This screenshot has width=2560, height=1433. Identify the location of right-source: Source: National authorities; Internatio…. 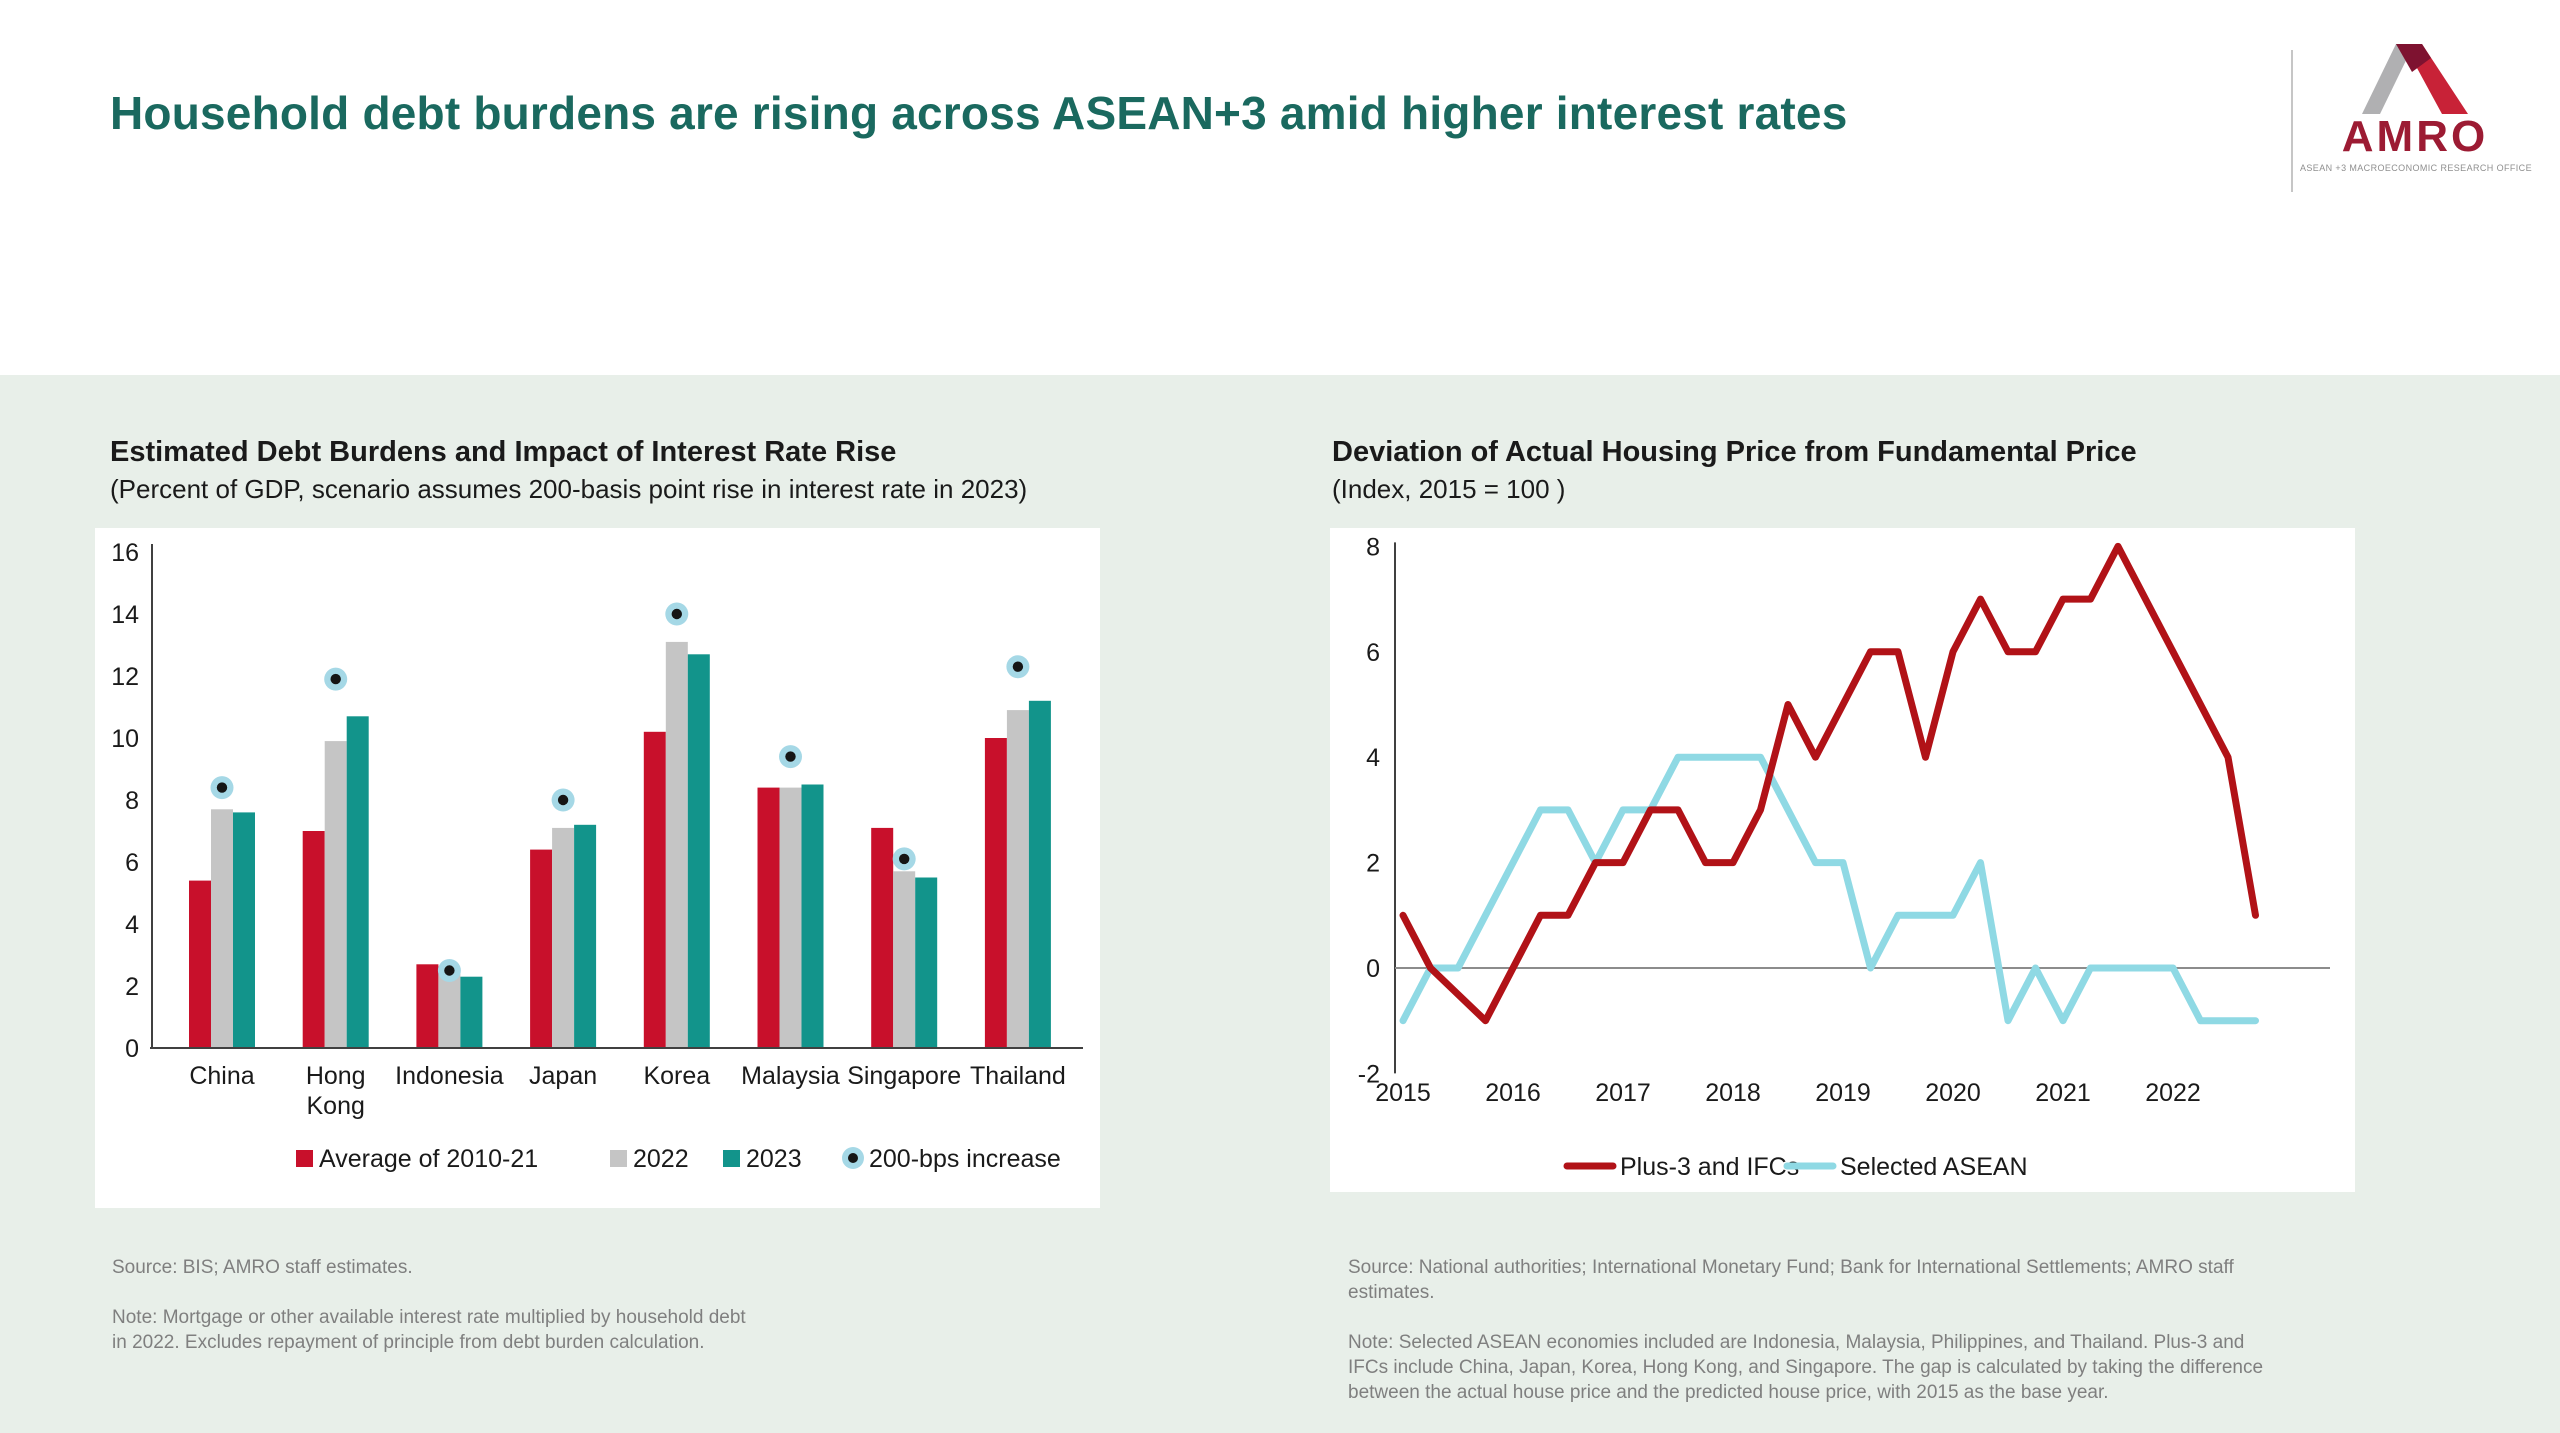
(1791, 1280).